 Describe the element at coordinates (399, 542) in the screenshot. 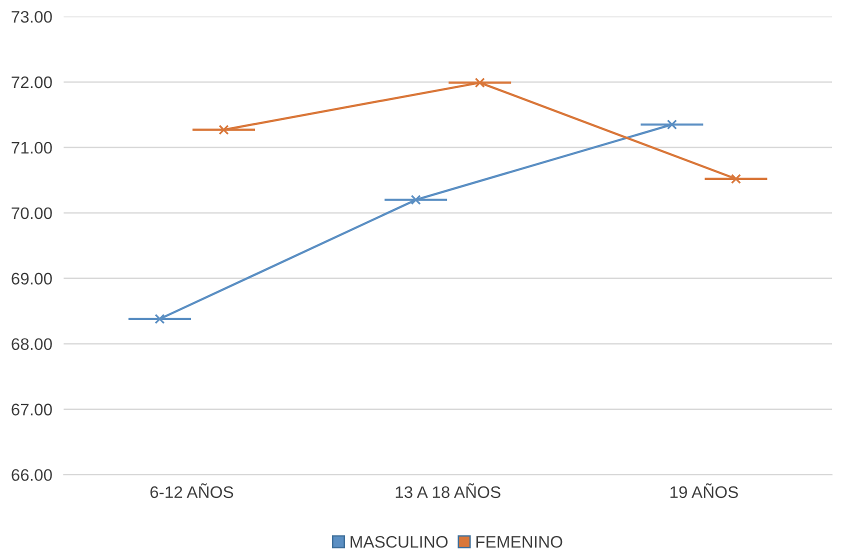

I see `legend-label: MASCULINO` at that location.